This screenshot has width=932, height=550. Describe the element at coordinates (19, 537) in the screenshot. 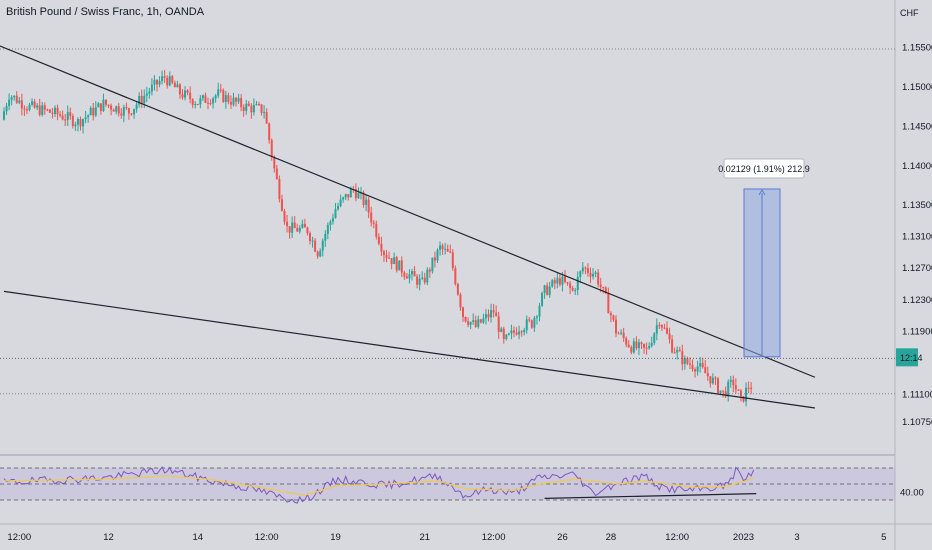

I see `x-tick-label: 12:00` at that location.